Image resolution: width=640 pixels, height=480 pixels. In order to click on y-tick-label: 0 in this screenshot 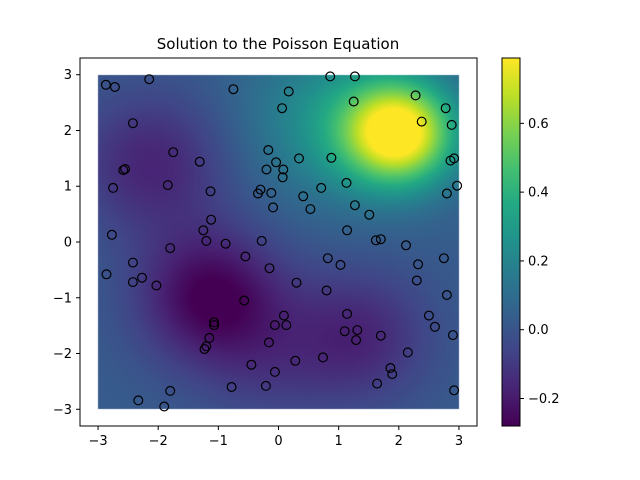, I will do `click(68, 243)`.